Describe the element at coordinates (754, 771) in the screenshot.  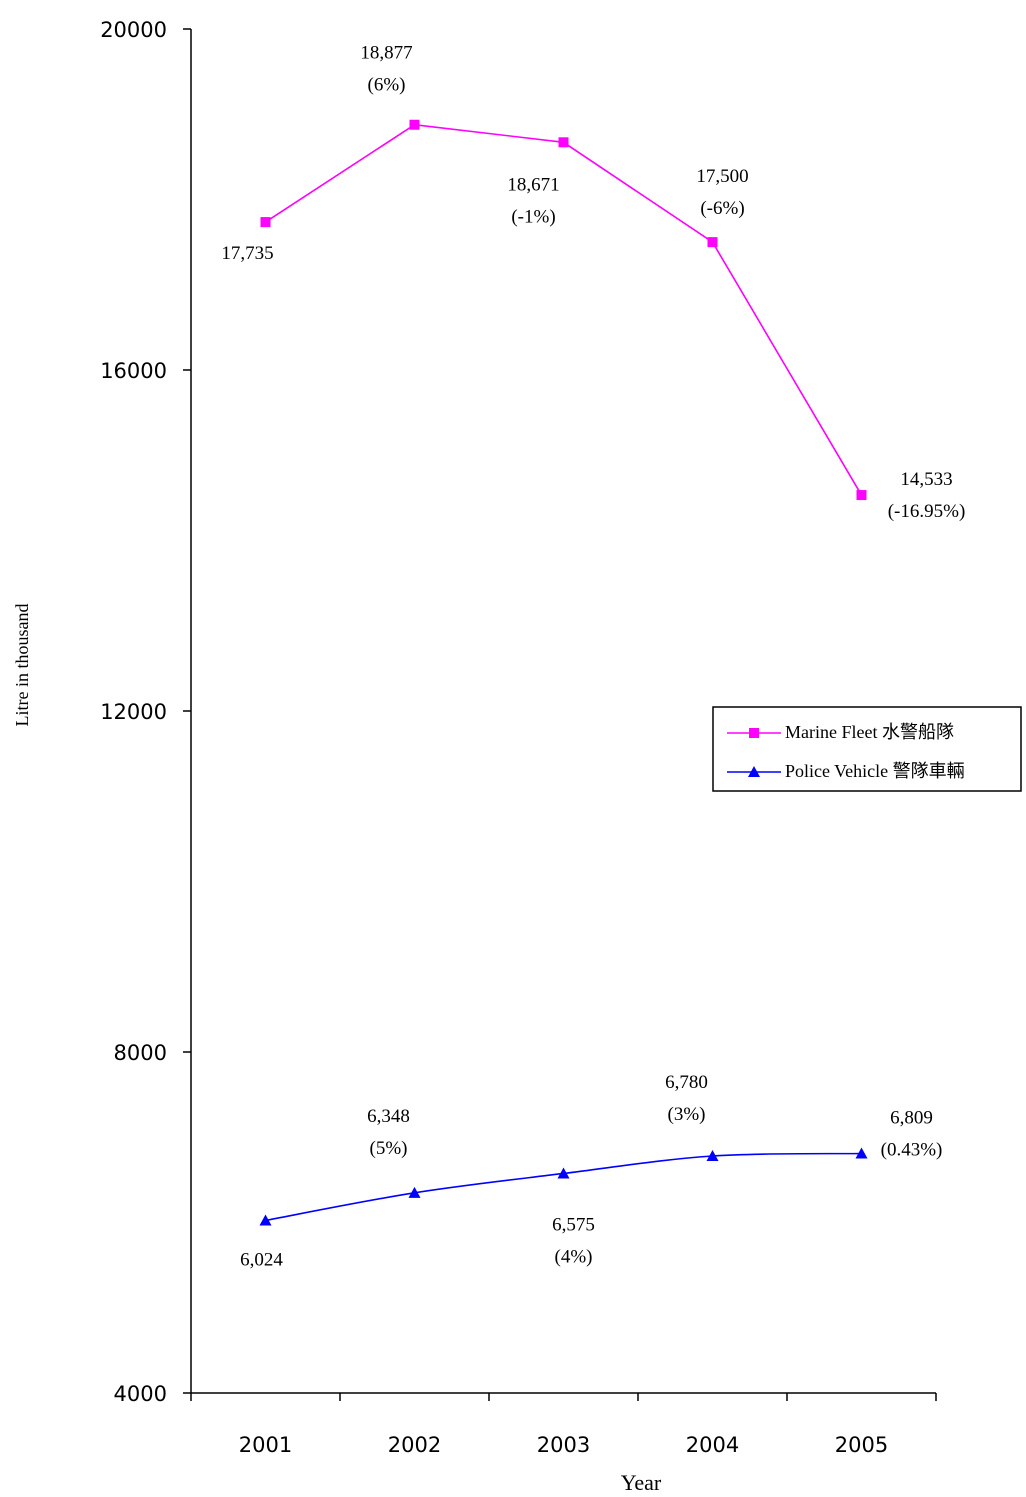
I see `legend-marker-triangle` at that location.